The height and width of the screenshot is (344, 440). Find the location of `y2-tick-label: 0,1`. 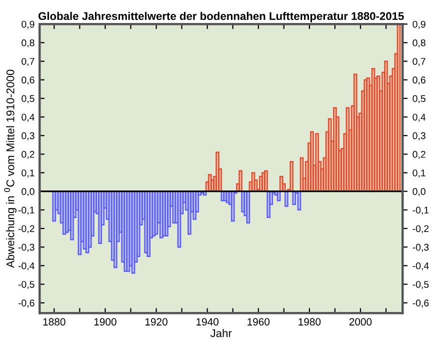

y2-tick-label: 0,1 is located at coordinates (419, 173).